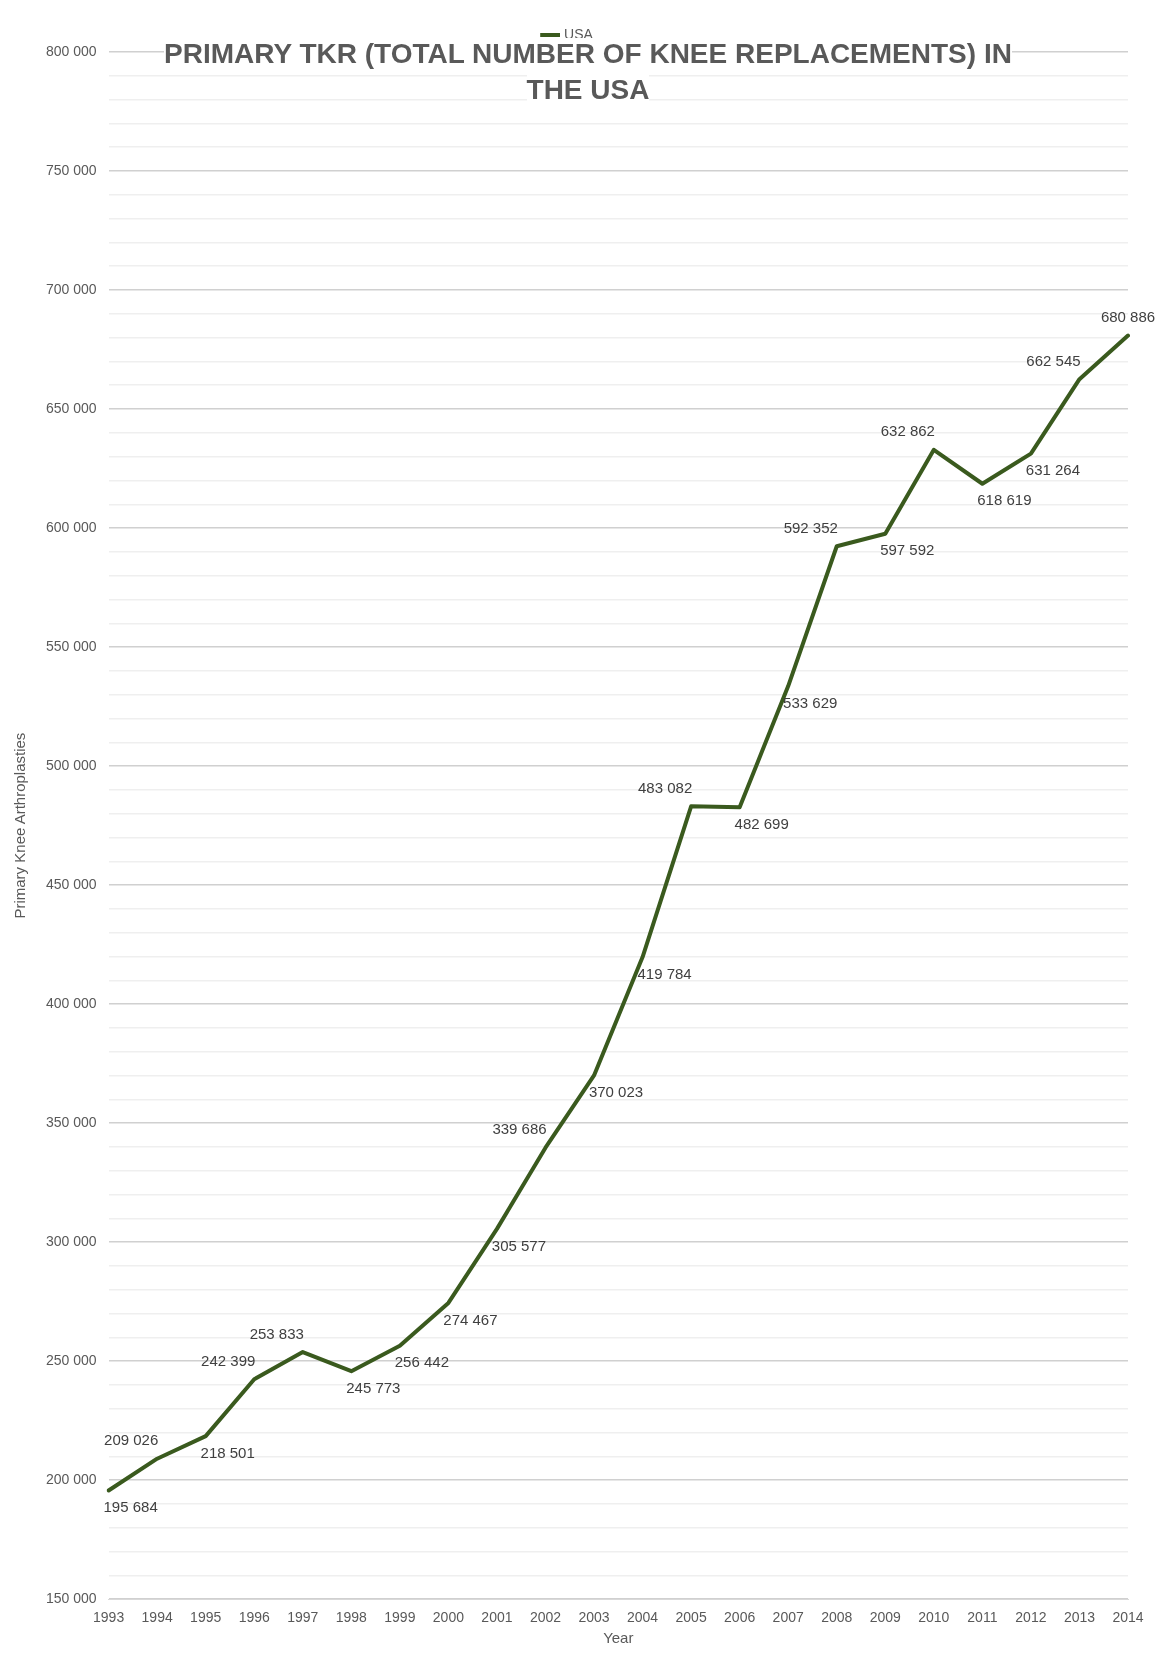 The image size is (1168, 1660). What do you see at coordinates (740, 1617) in the screenshot?
I see `x-tick-label: 2006` at bounding box center [740, 1617].